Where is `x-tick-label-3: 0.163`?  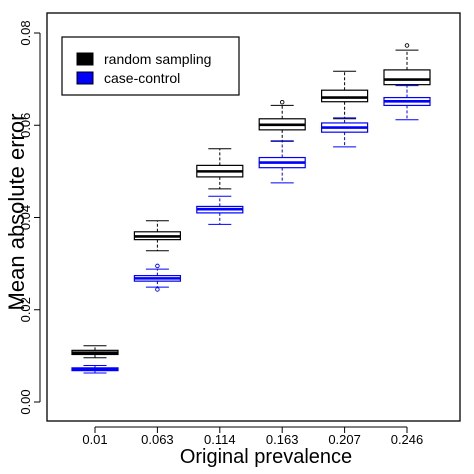 x-tick-label-3: 0.163 is located at coordinates (282, 439).